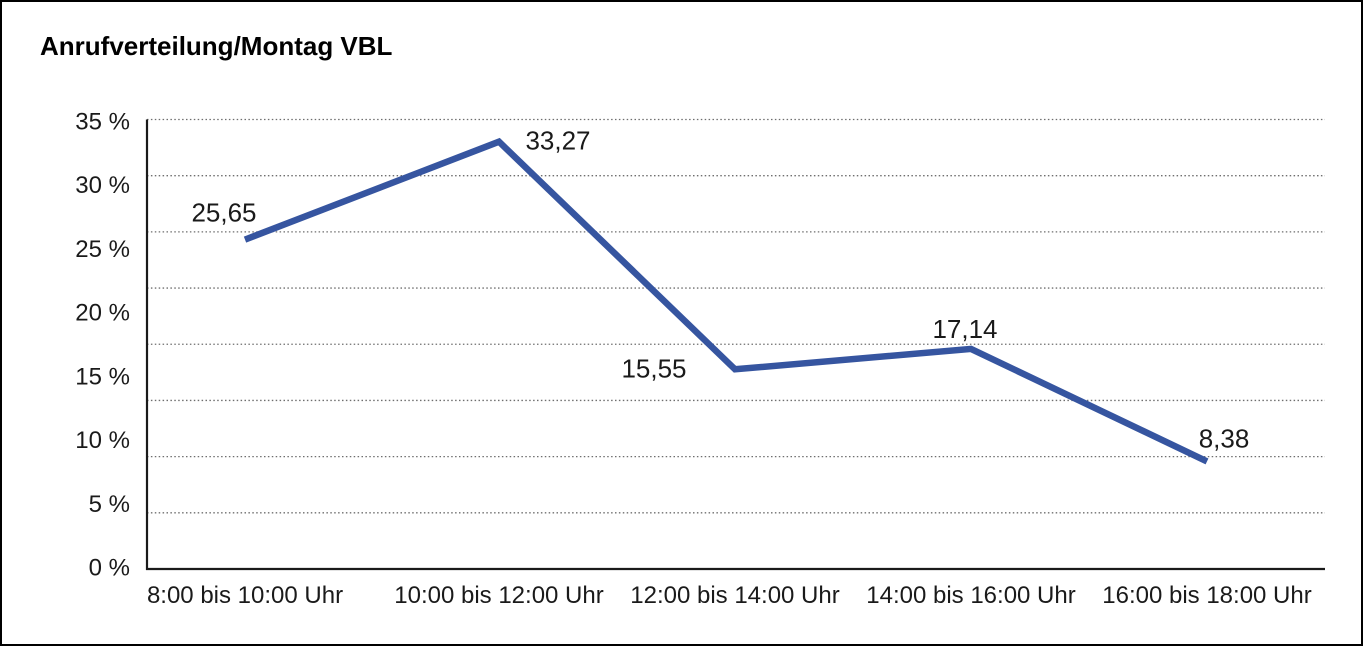 The height and width of the screenshot is (646, 1363). What do you see at coordinates (734, 595) in the screenshot?
I see `x-tick-label: 12:00 bis 14:00 Uhr` at bounding box center [734, 595].